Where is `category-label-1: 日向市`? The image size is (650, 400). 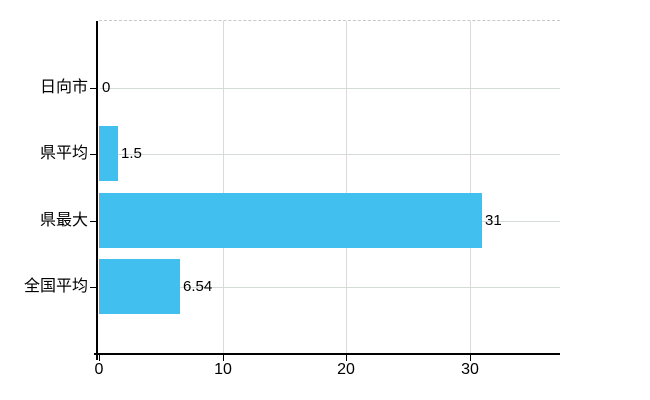 category-label-1: 日向市 is located at coordinates (63, 87).